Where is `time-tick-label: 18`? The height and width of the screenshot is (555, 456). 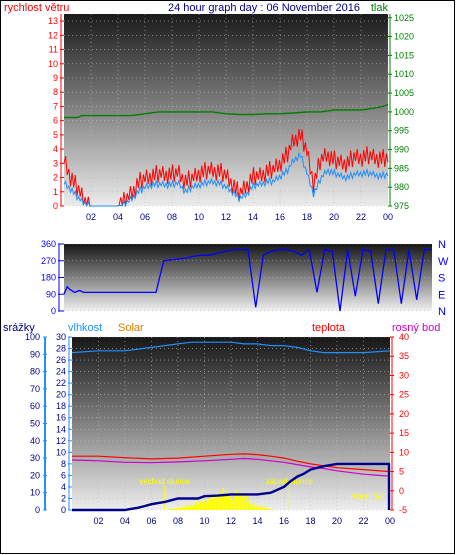
time-tick-label: 18 is located at coordinates (310, 521).